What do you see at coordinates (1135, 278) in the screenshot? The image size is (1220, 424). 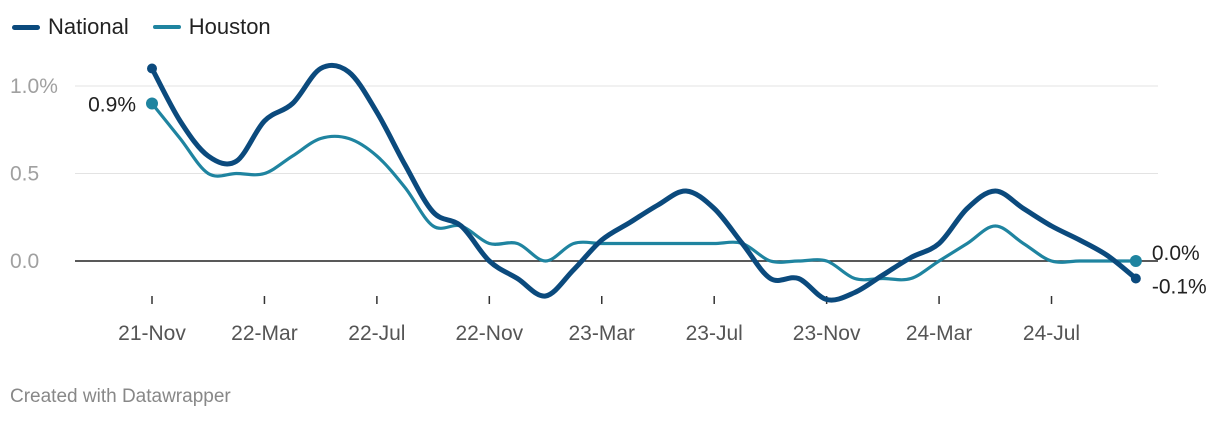 I see `series-end-point-national` at bounding box center [1135, 278].